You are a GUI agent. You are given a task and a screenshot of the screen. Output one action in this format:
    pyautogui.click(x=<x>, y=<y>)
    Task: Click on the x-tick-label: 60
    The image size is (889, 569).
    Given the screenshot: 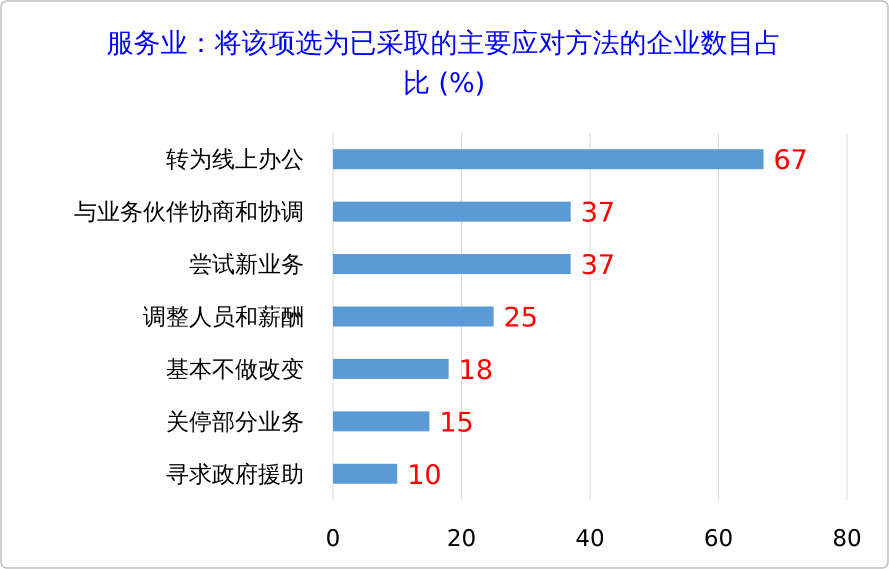 What is the action you would take?
    pyautogui.click(x=719, y=539)
    